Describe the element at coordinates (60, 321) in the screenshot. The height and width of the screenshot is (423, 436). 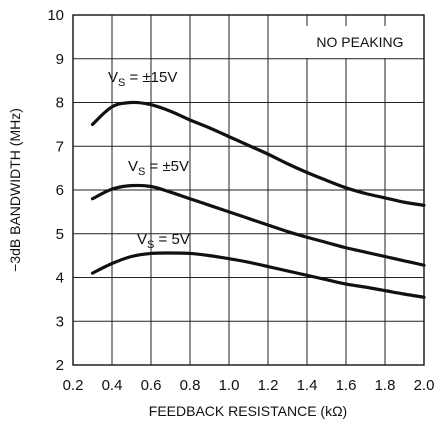
I see `y-tick-label: 3` at that location.